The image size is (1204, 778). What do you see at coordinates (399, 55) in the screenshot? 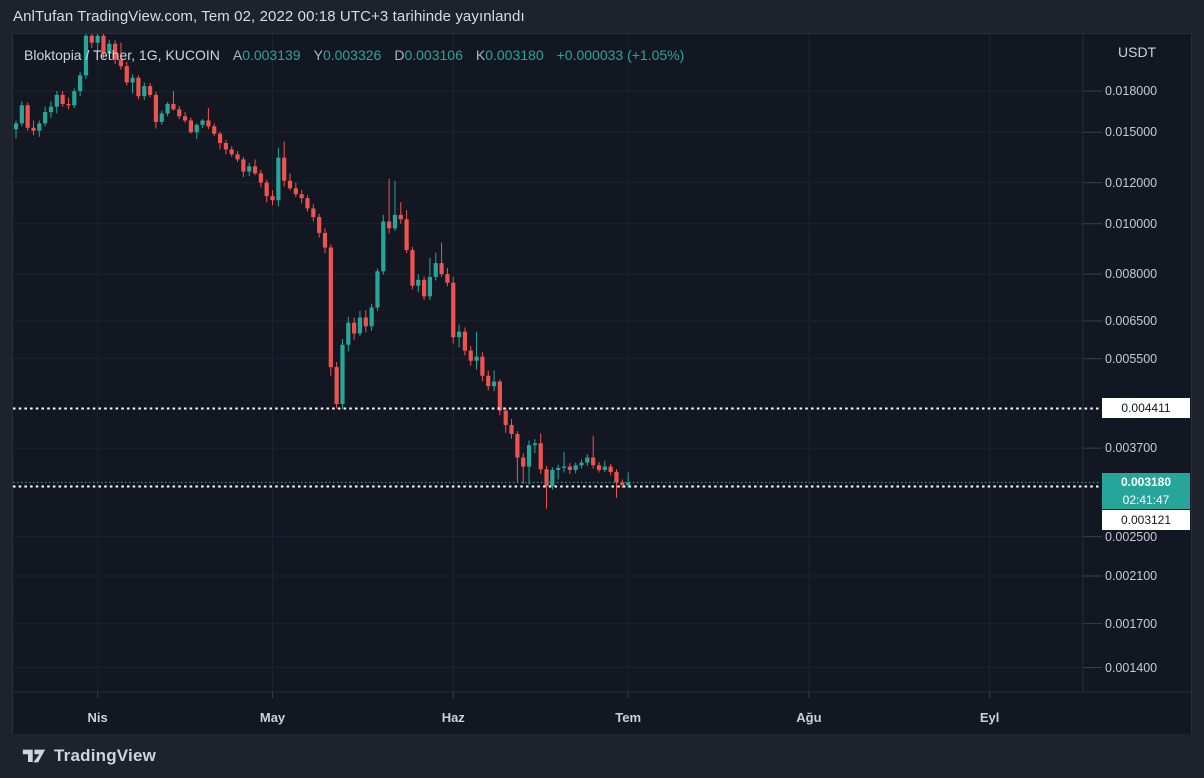
I see `ohlc-letter: D` at bounding box center [399, 55].